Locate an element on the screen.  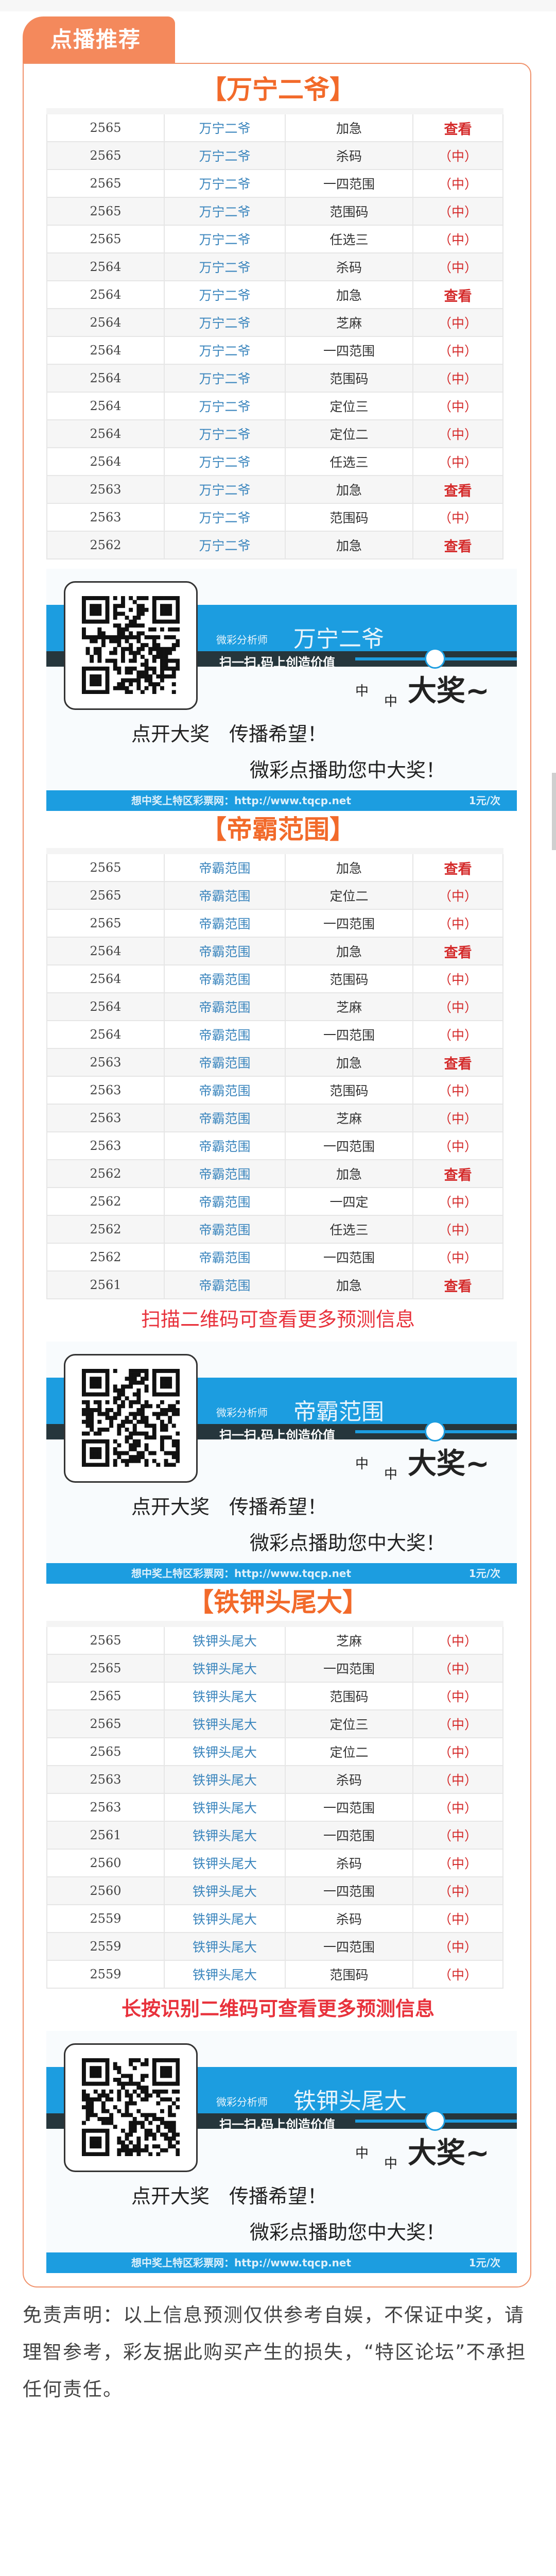
scrollbar is located at coordinates (554, 811).